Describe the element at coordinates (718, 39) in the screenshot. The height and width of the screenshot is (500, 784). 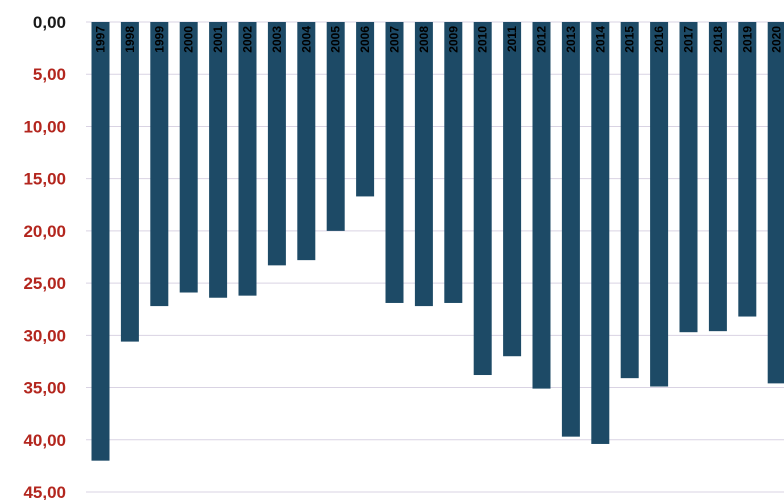
I see `x-category-label: 2018` at that location.